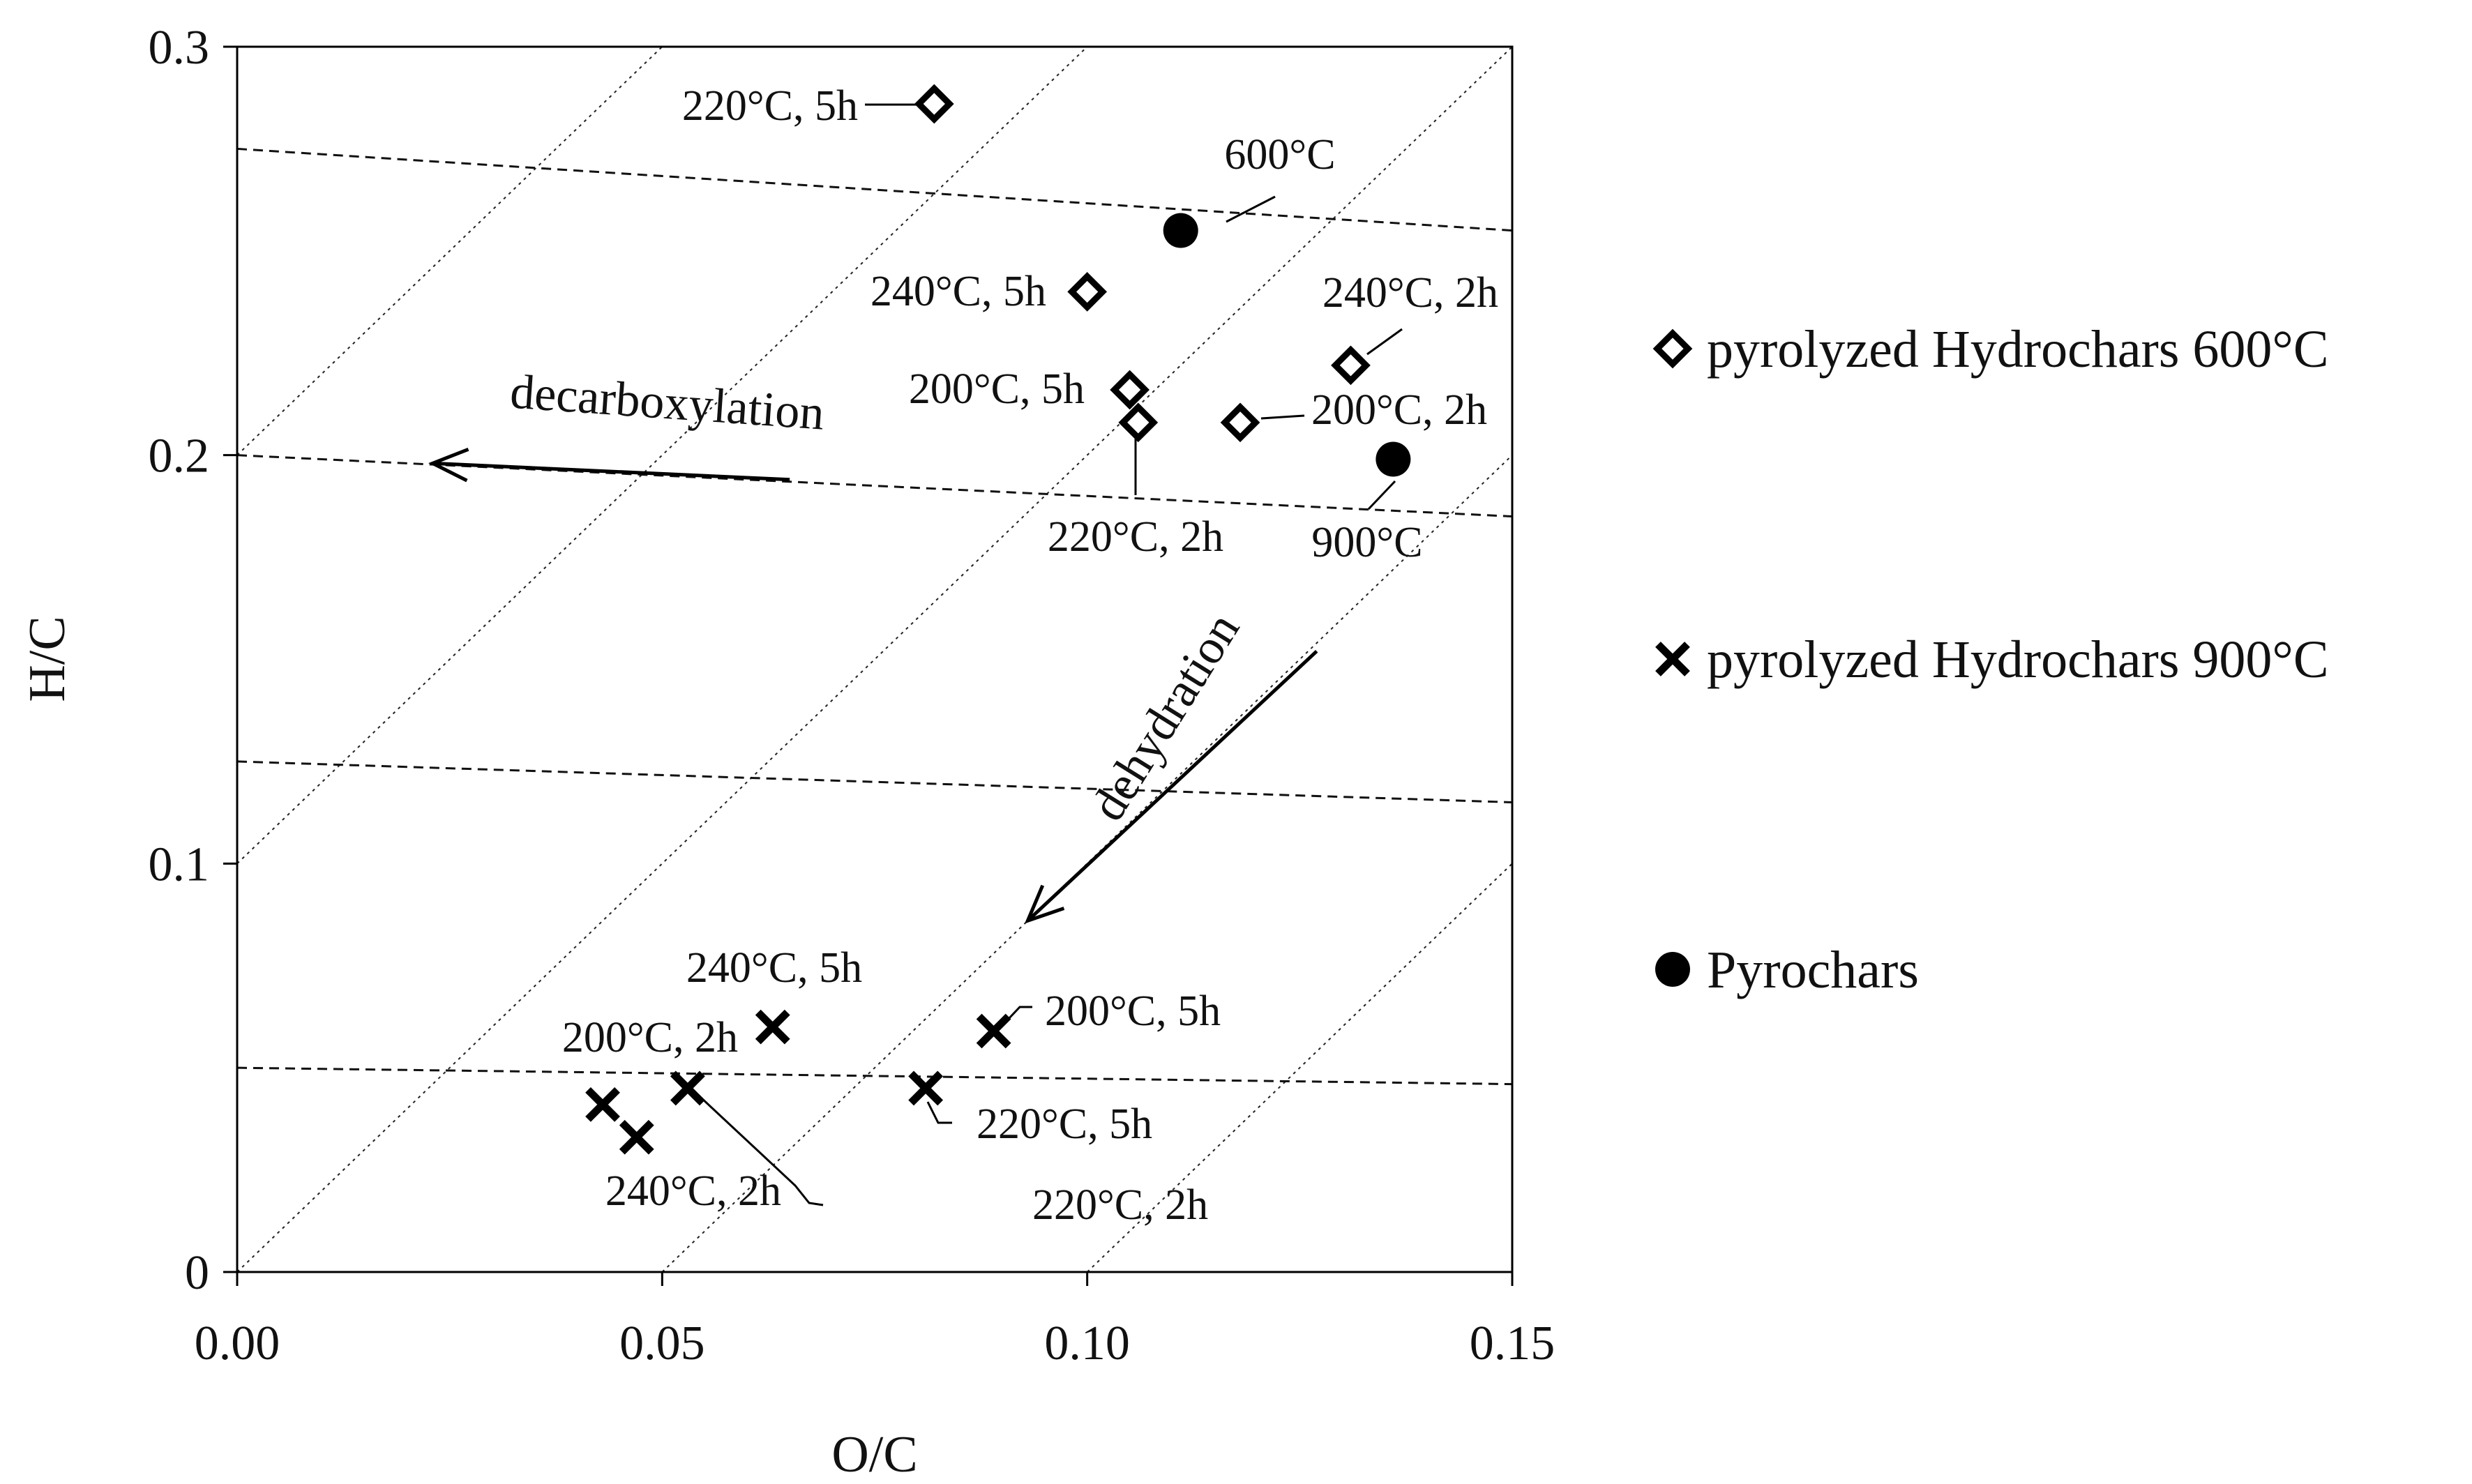 The height and width of the screenshot is (1484, 2472). What do you see at coordinates (1279, 155) in the screenshot?
I see `point-label: 600°C` at bounding box center [1279, 155].